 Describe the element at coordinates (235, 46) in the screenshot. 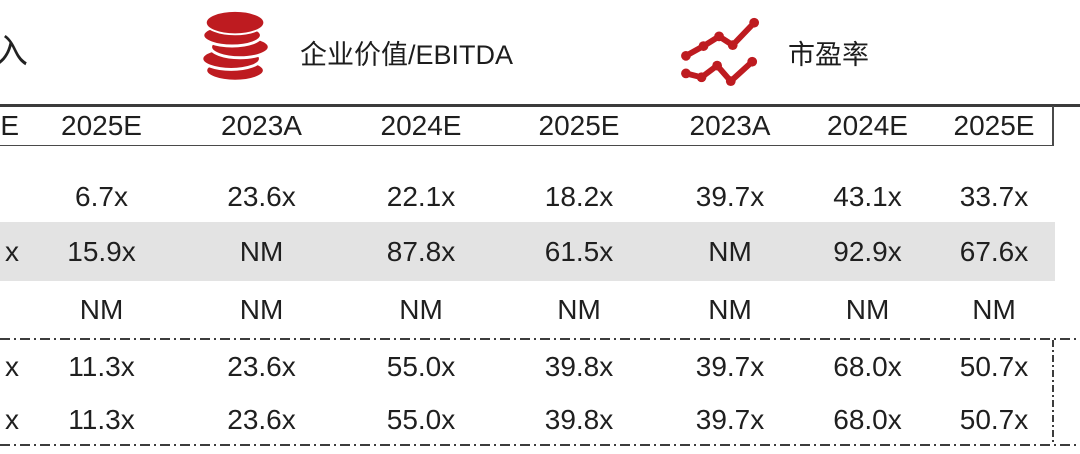

I see `coins-icon` at that location.